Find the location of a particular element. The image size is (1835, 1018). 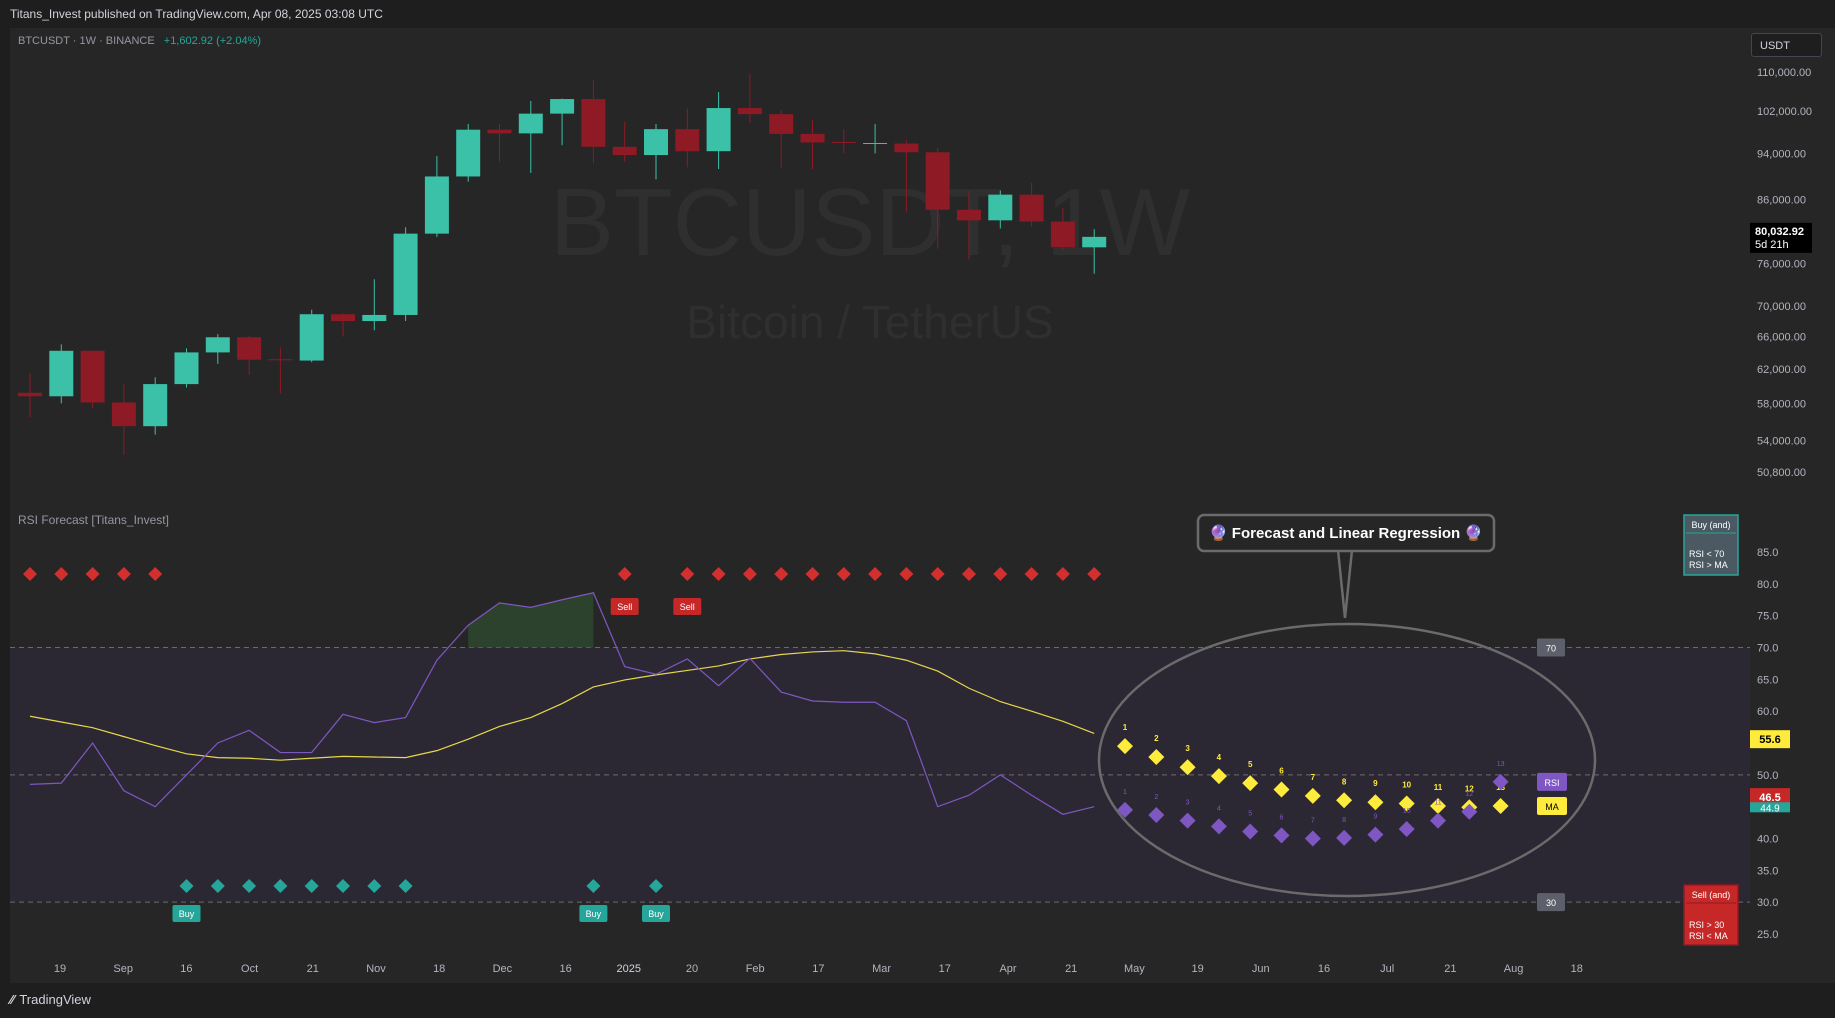

forecast-rsi-label: 9 is located at coordinates (1375, 817).